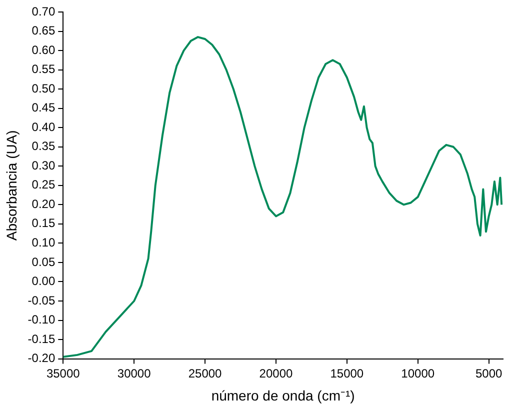  Describe the element at coordinates (44, 261) in the screenshot. I see `y-tick-label: 0.05` at that location.